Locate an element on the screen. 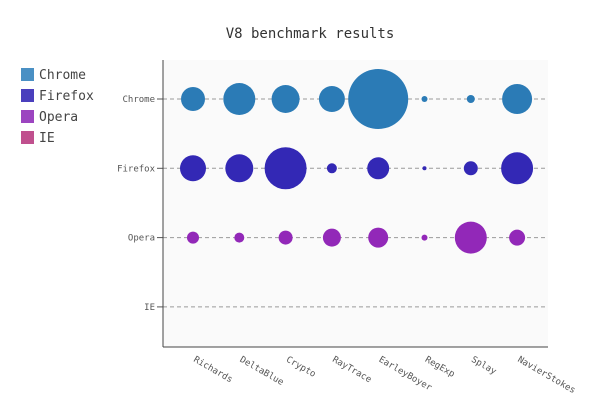 The width and height of the screenshot is (614, 408). bubble-chrome-richards is located at coordinates (193, 99).